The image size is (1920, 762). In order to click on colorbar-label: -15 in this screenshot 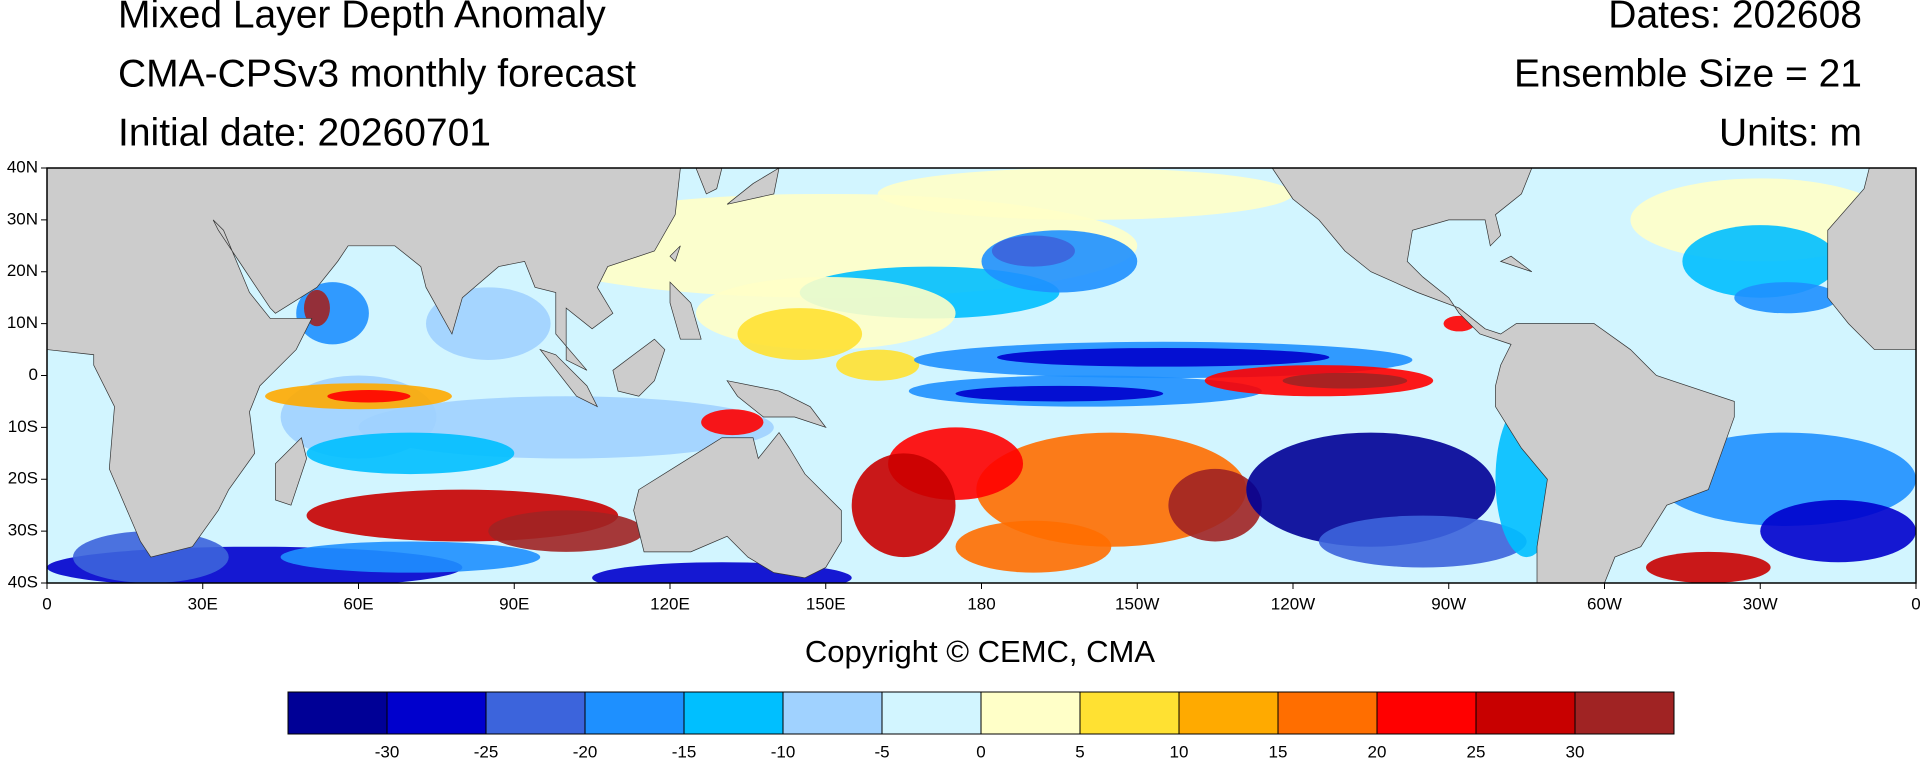, I will do `click(684, 751)`.